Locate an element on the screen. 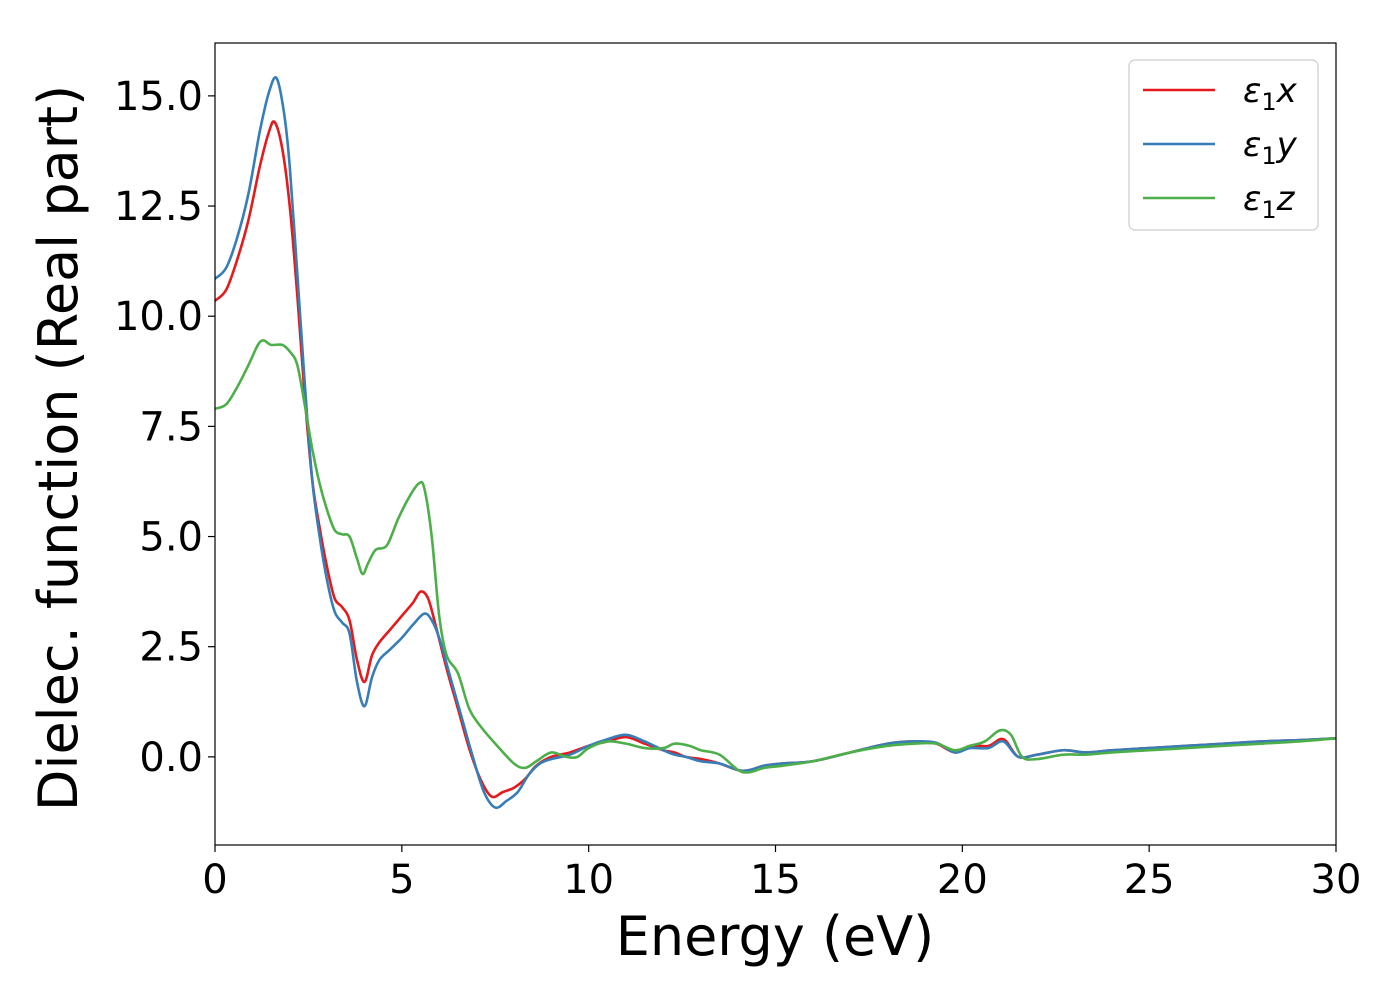  legend: ε1x ε1y ε1z is located at coordinates (1223, 145).